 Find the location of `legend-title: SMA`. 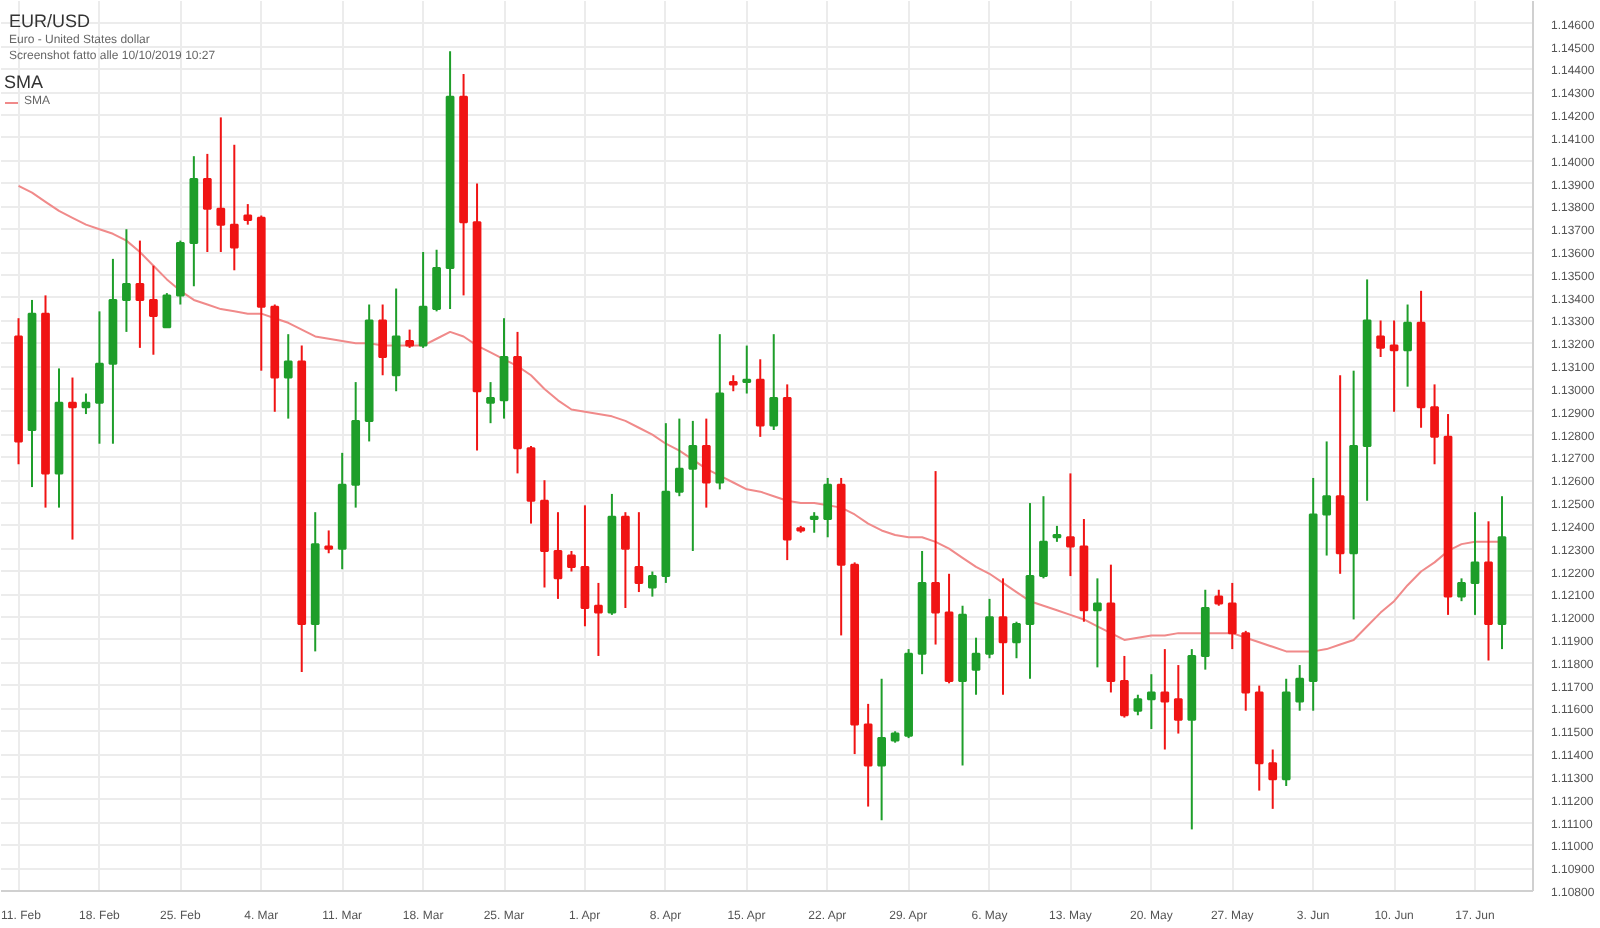

legend-title: SMA is located at coordinates (25, 82).